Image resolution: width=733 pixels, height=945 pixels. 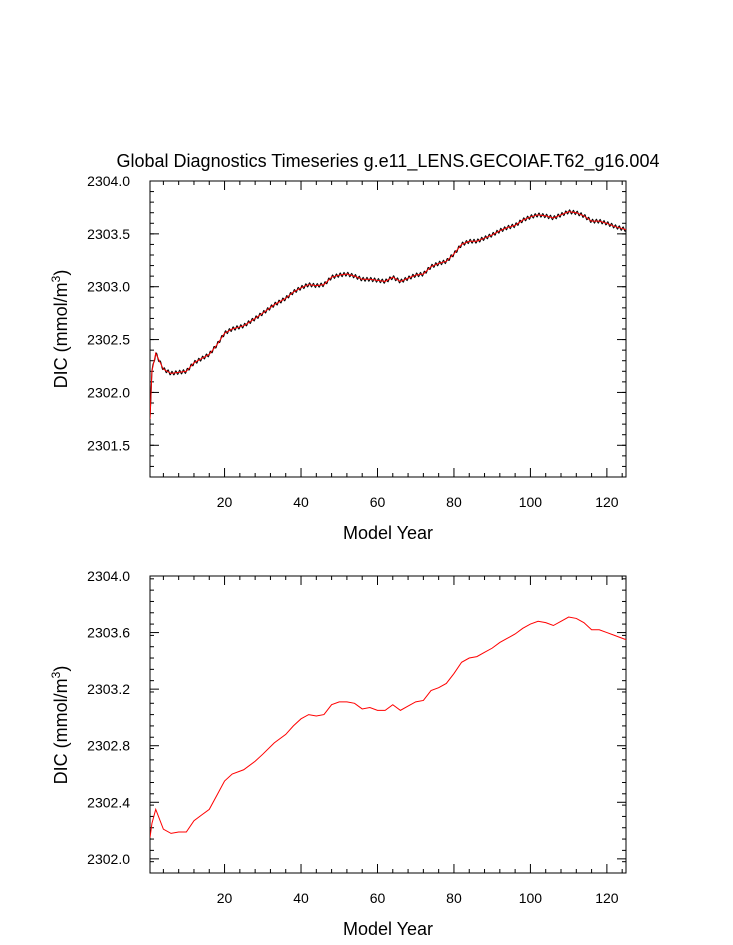 What do you see at coordinates (108, 234) in the screenshot?
I see `y-tick-label: 2303.5` at bounding box center [108, 234].